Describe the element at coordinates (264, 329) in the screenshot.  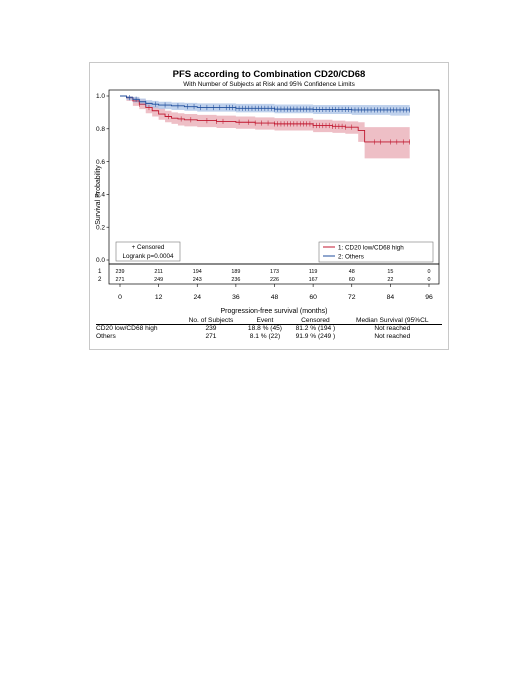
I see `table-cell: 18.8 % (45)` at that location.